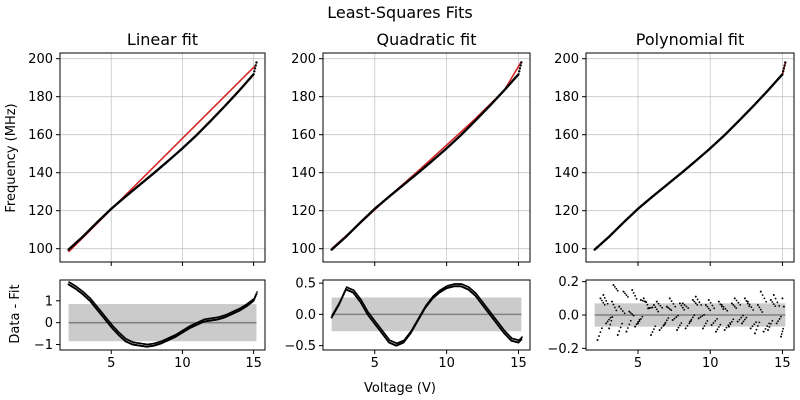  Describe the element at coordinates (162, 39) in the screenshot. I see `subplot-title: Linear fit` at that location.